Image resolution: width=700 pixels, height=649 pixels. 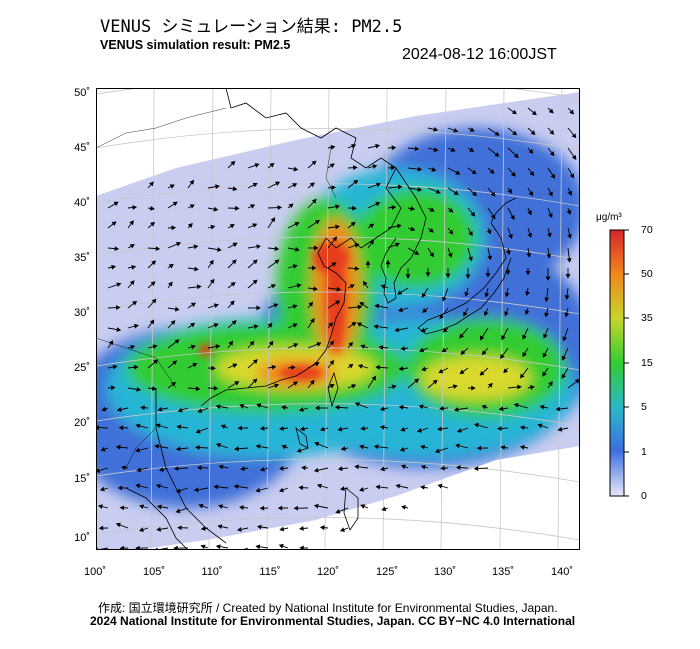 What do you see at coordinates (270, 572) in the screenshot?
I see `lon-label: 115˚` at bounding box center [270, 572].